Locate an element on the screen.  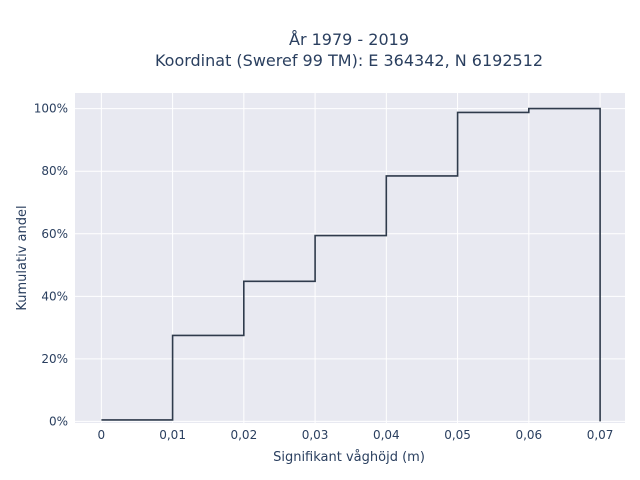
x-tick-label: 0,06 is located at coordinates (528, 435).